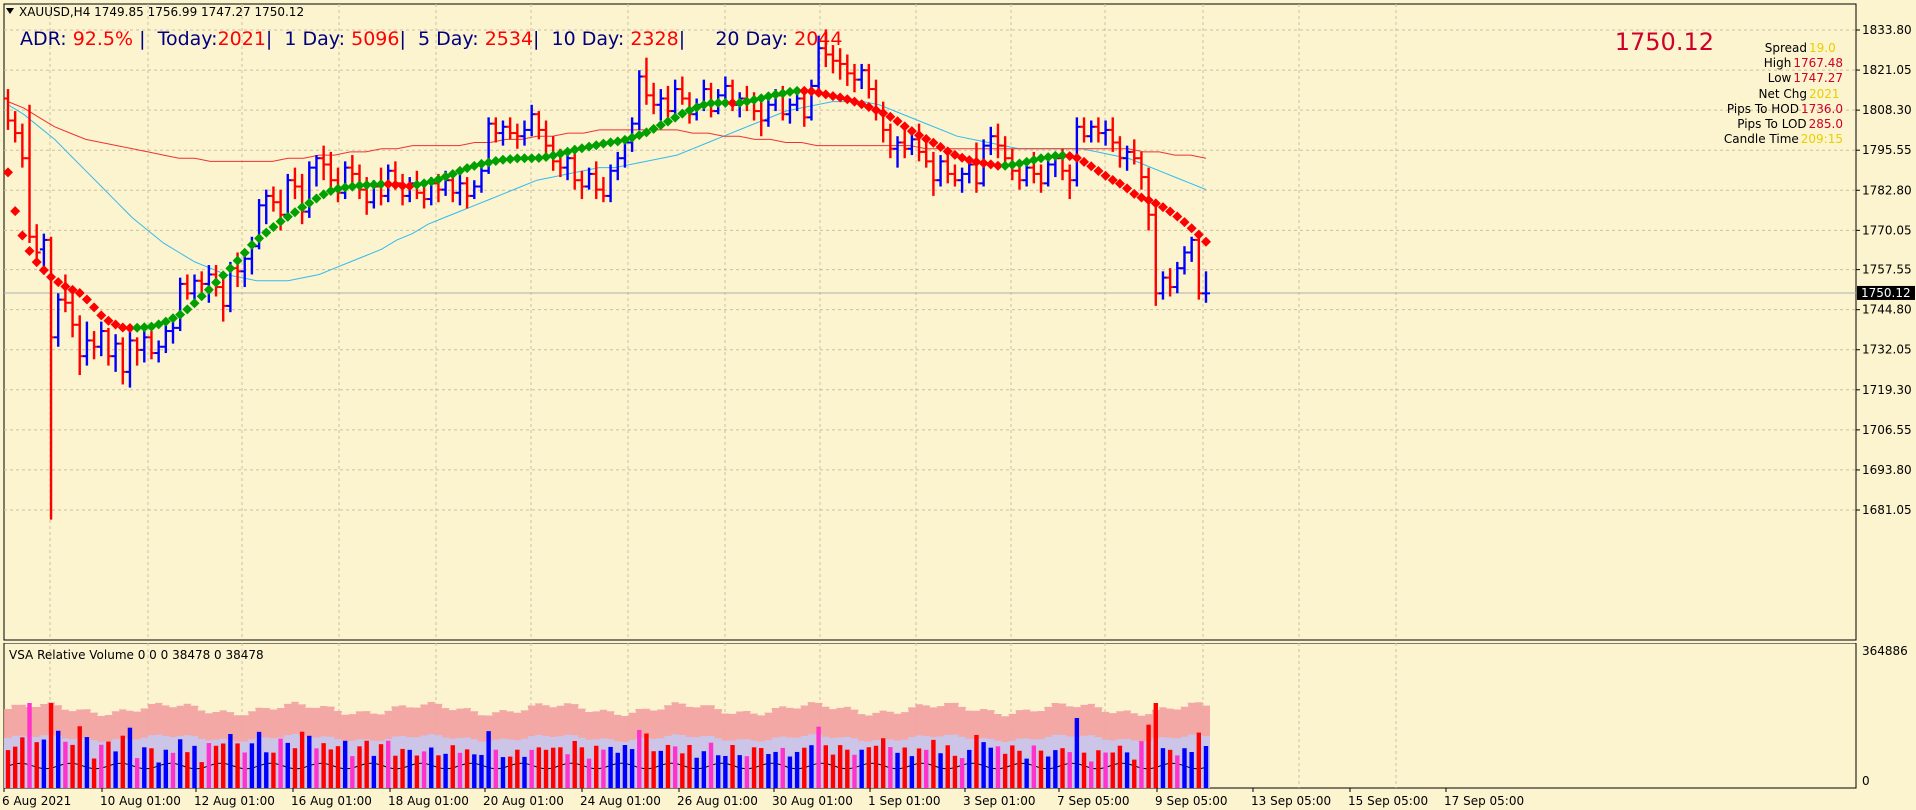 This screenshot has height=810, width=1916. Describe the element at coordinates (103, 39) in the screenshot. I see `adr-value: 92.5%` at that location.